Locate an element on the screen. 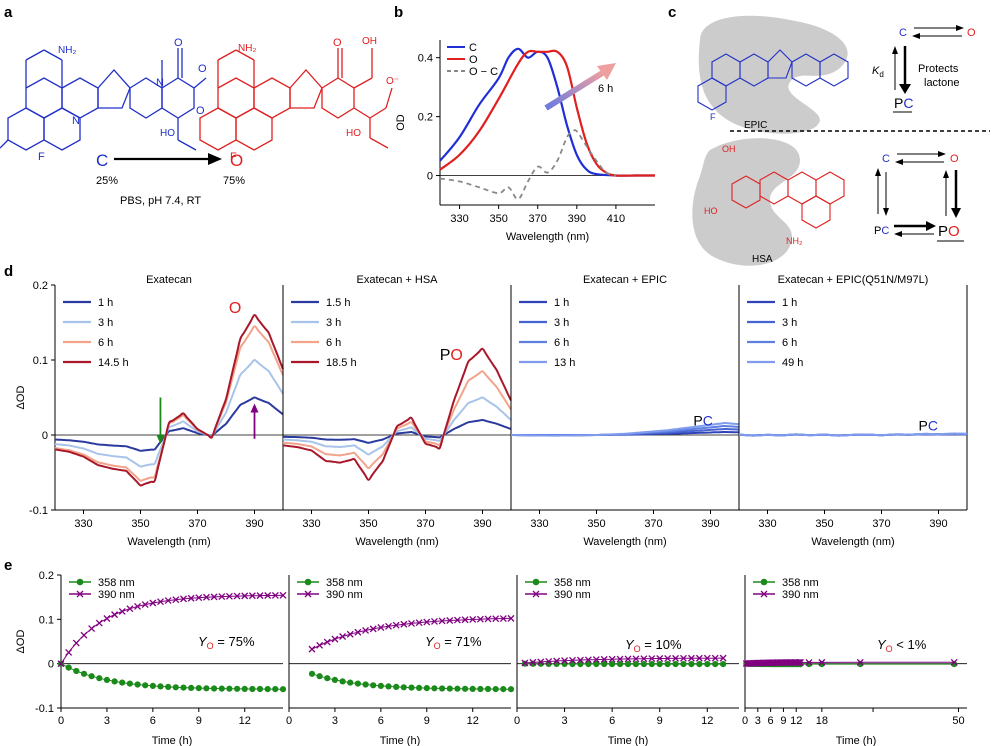 This screenshot has height=746, width=997. d-po-annotation: PO is located at coordinates (451, 355).